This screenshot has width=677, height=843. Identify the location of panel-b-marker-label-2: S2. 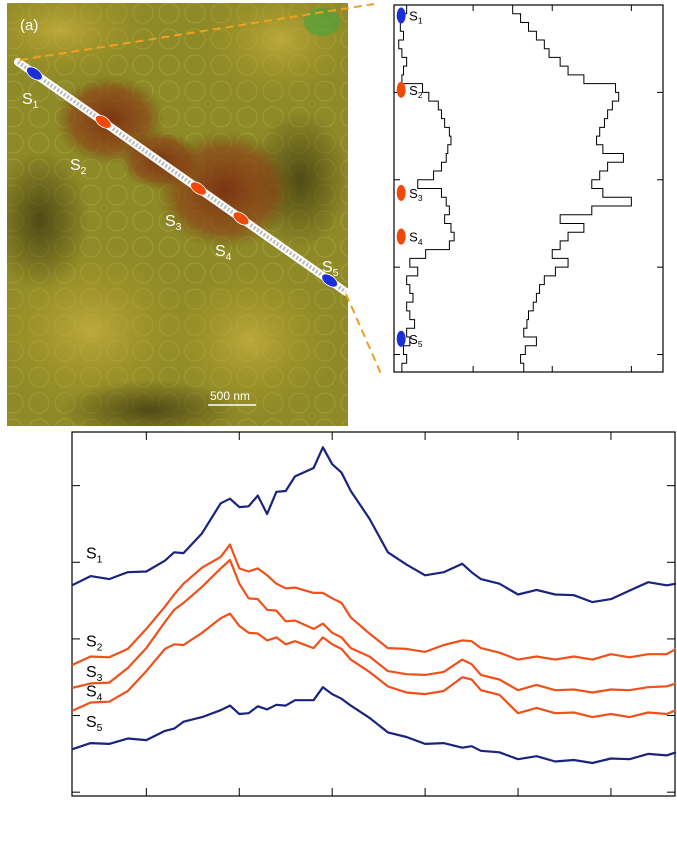
(416, 91).